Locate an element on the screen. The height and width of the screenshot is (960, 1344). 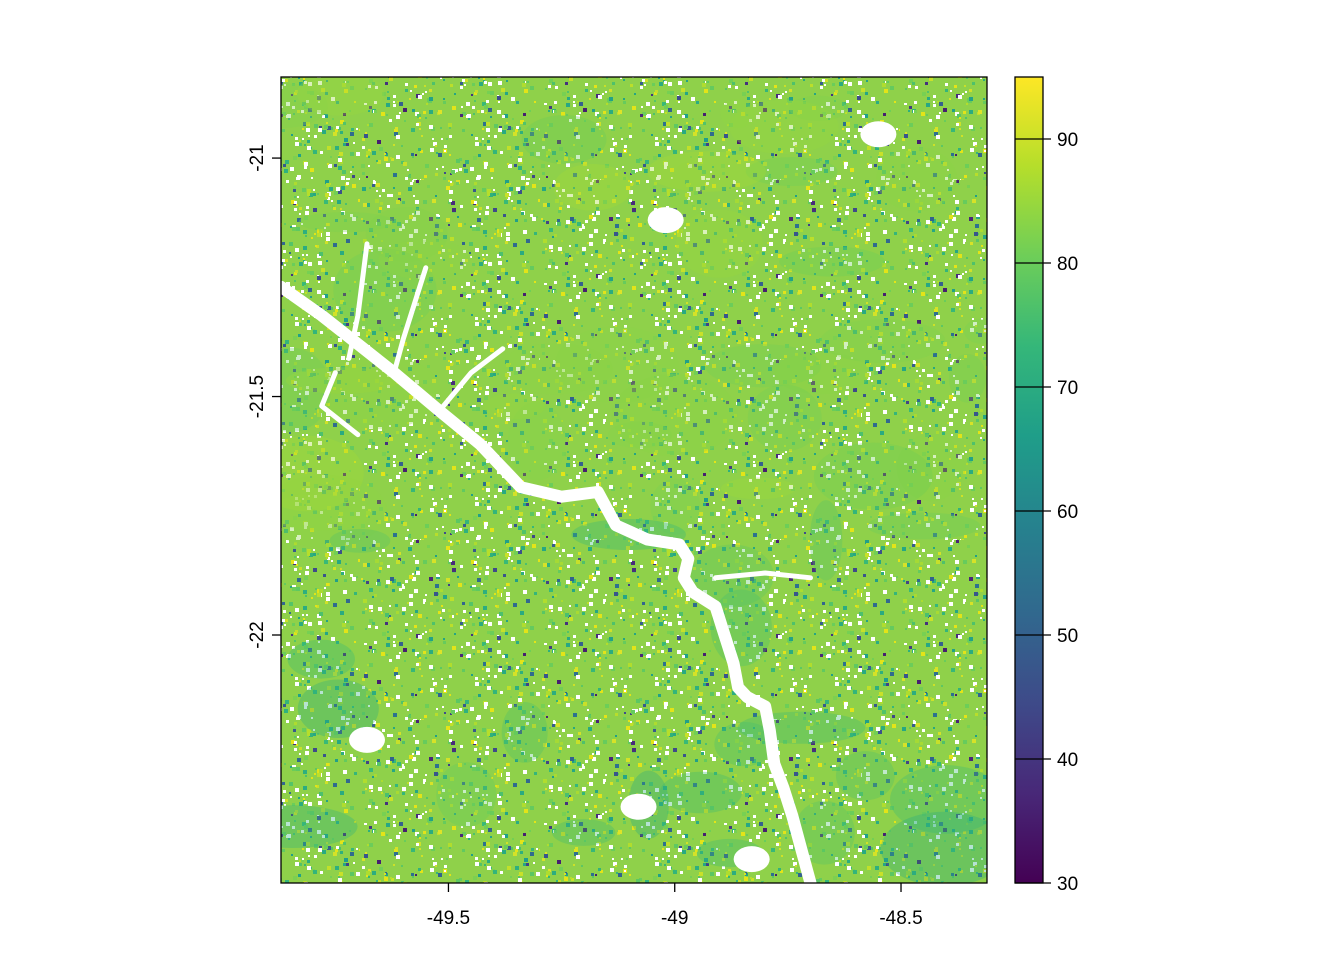
x-axis: -49.5 -49 -48.5 is located at coordinates (675, 906).